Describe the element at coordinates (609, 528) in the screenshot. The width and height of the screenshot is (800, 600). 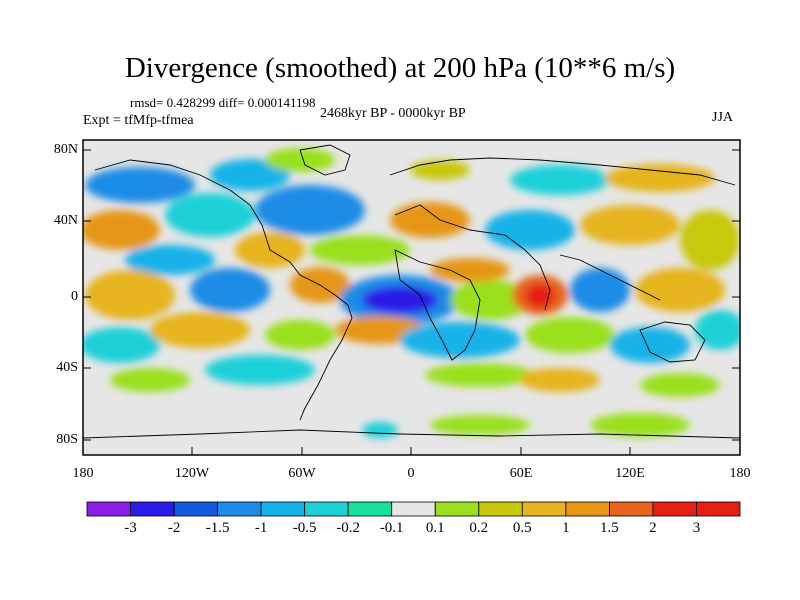
I see `colorbar-label: 1.5` at that location.